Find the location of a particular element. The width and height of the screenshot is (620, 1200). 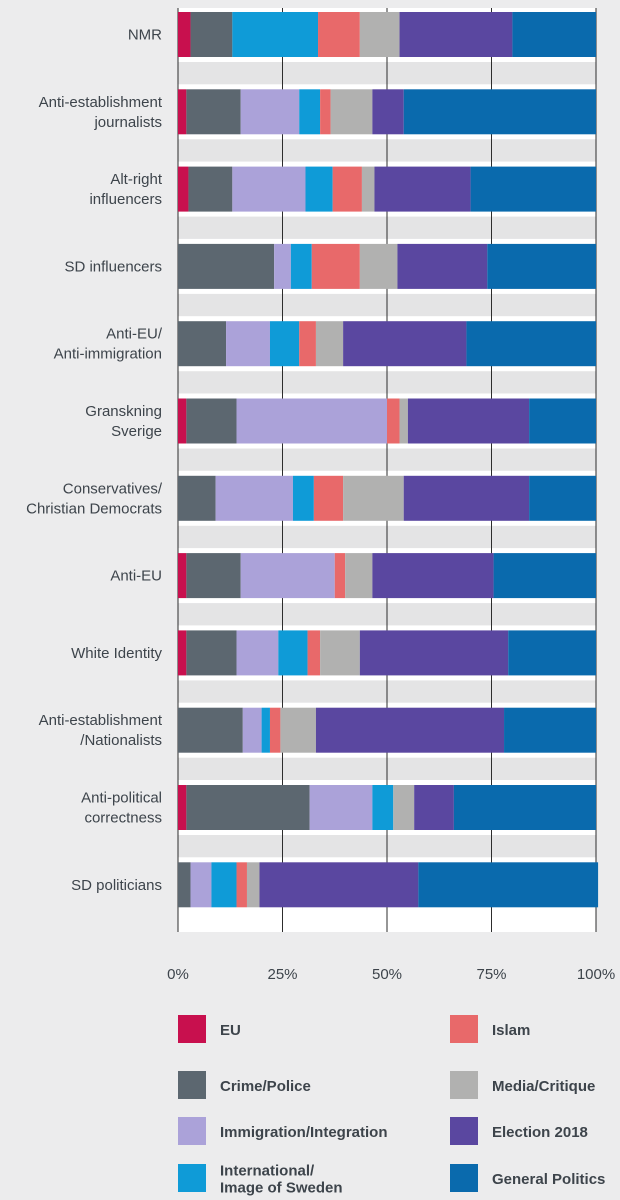

category-label: Sverige is located at coordinates (136, 431).